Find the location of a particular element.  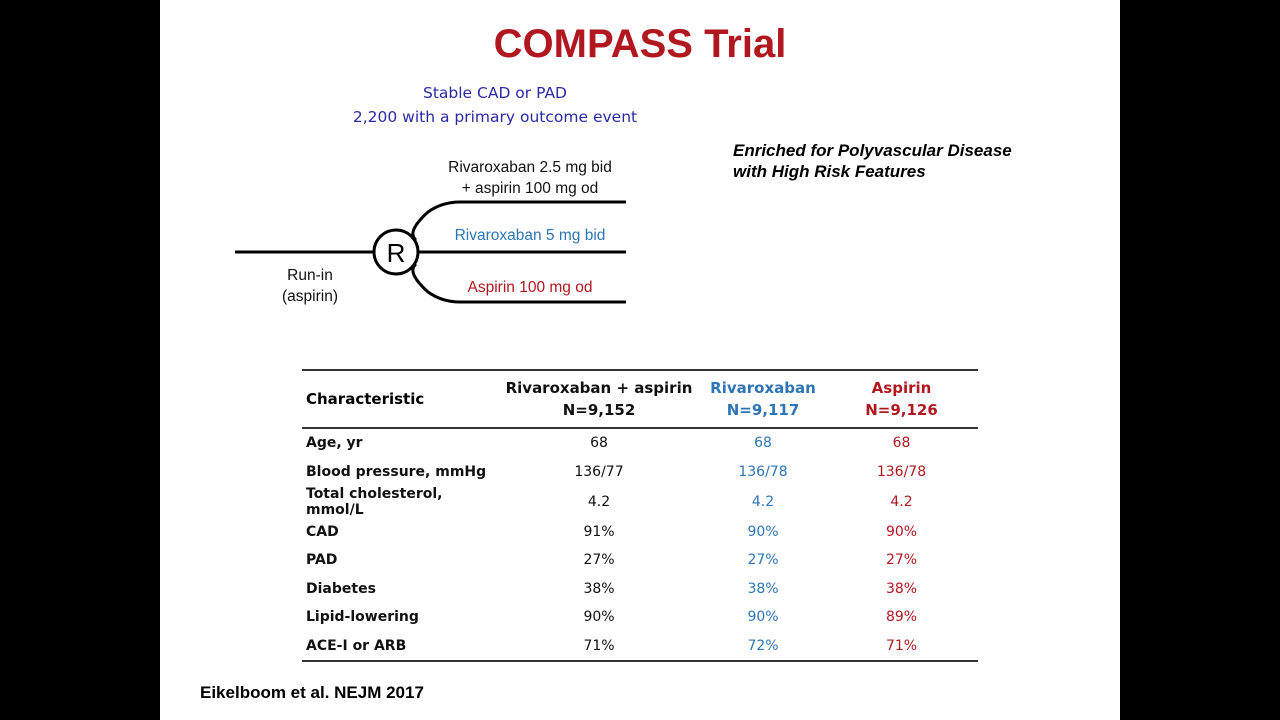

header-aspirin: Aspirin N=9,126 is located at coordinates (901, 399).